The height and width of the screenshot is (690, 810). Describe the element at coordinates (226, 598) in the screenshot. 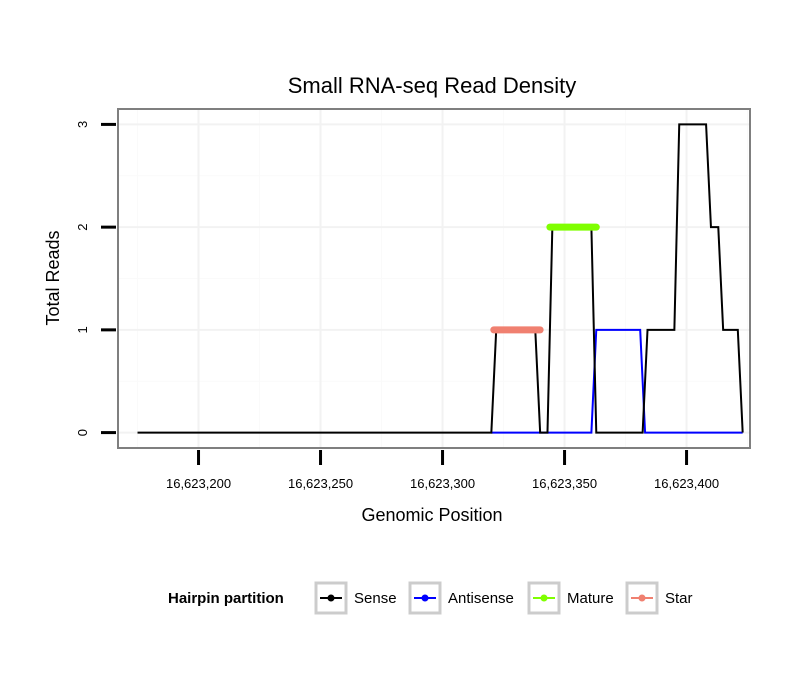

I see `legend-title: Hairpin partition` at that location.